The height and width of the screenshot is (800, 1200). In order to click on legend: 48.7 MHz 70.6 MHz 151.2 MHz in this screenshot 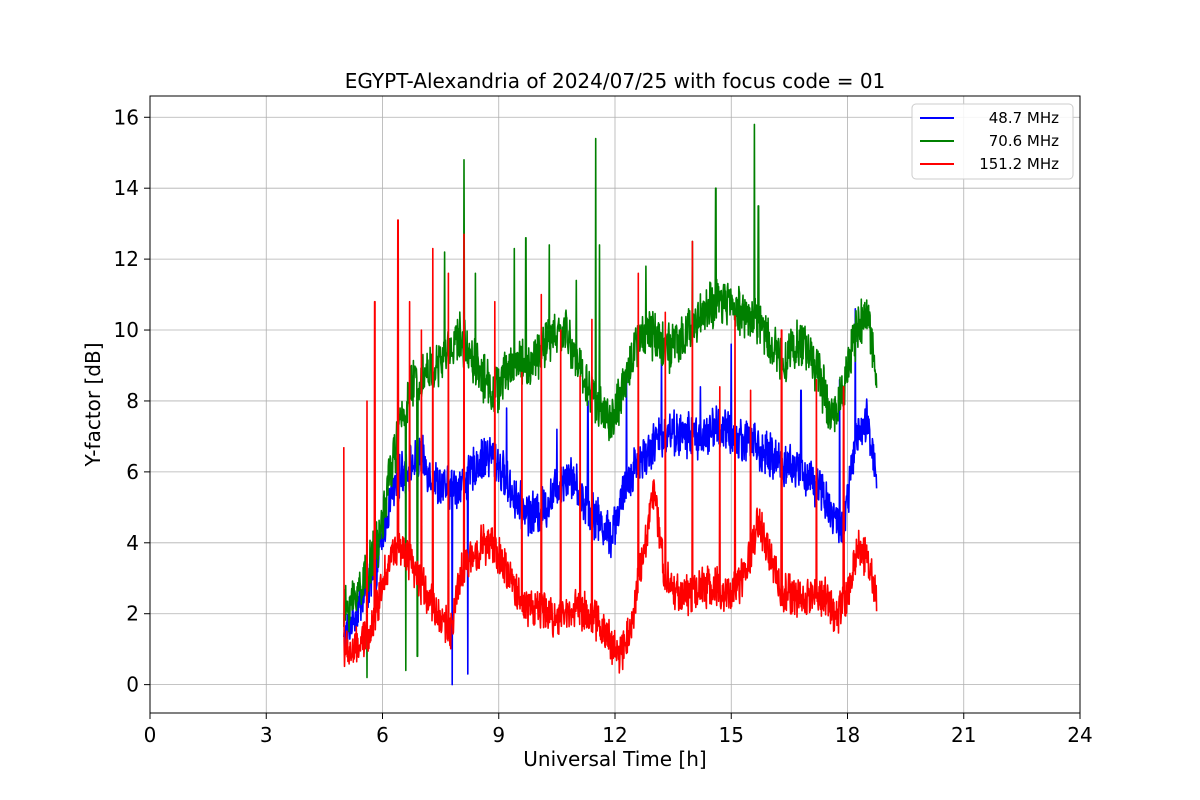, I will do `click(992, 141)`.